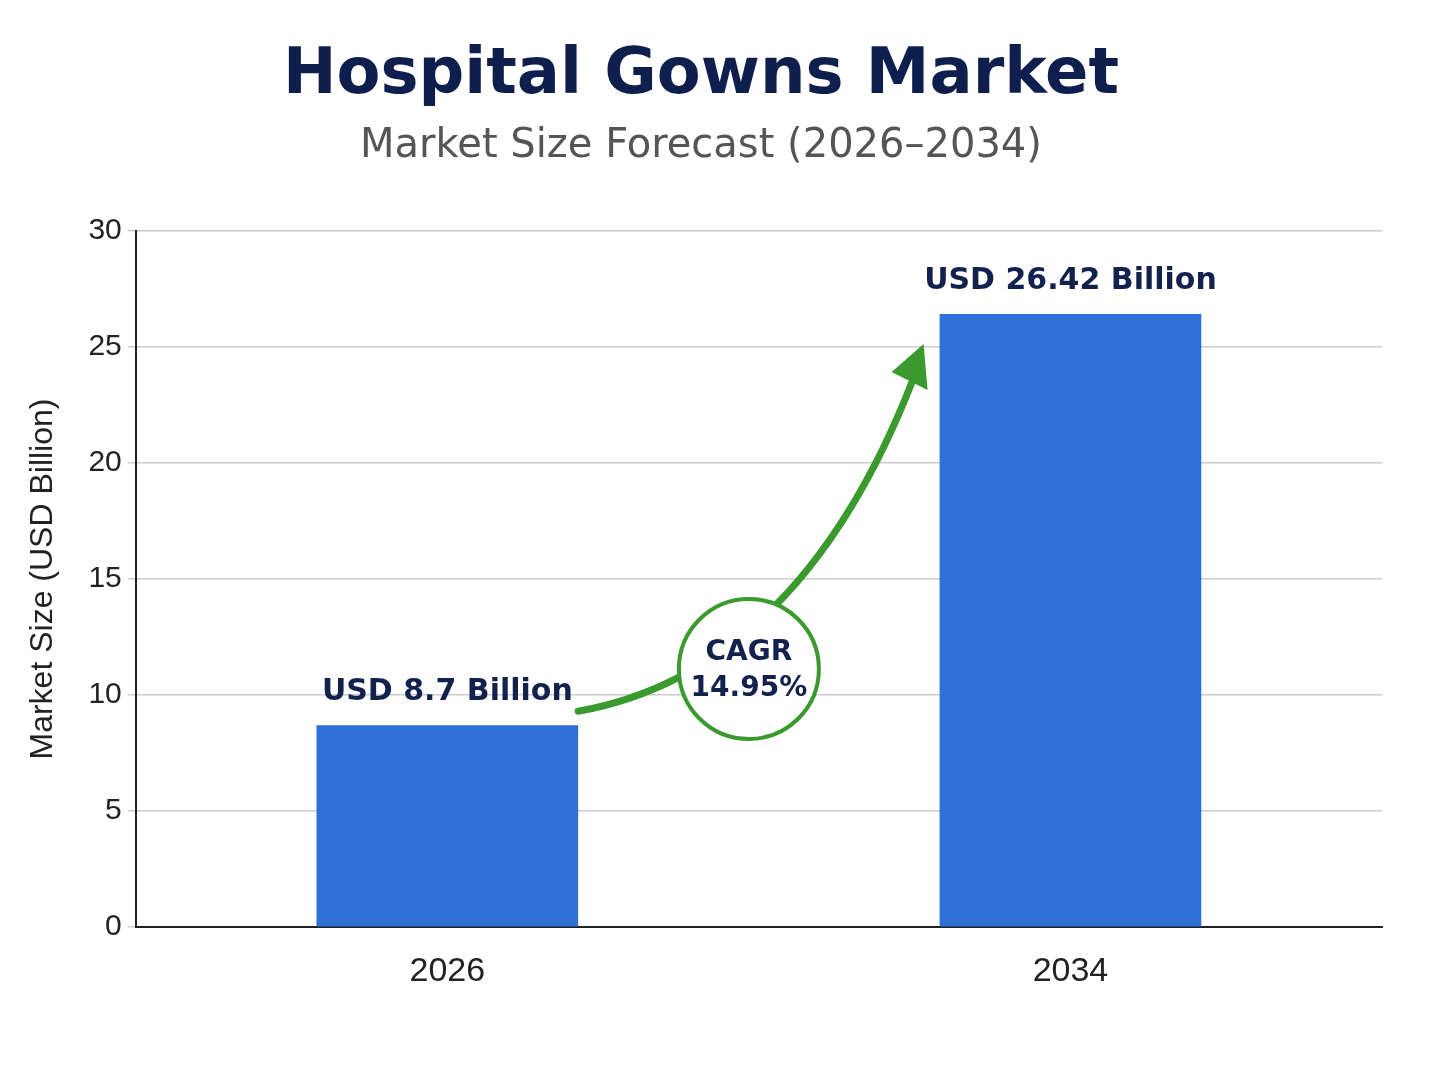 This screenshot has width=1448, height=1086. I want to click on y-tick-label: 20, so click(105, 461).